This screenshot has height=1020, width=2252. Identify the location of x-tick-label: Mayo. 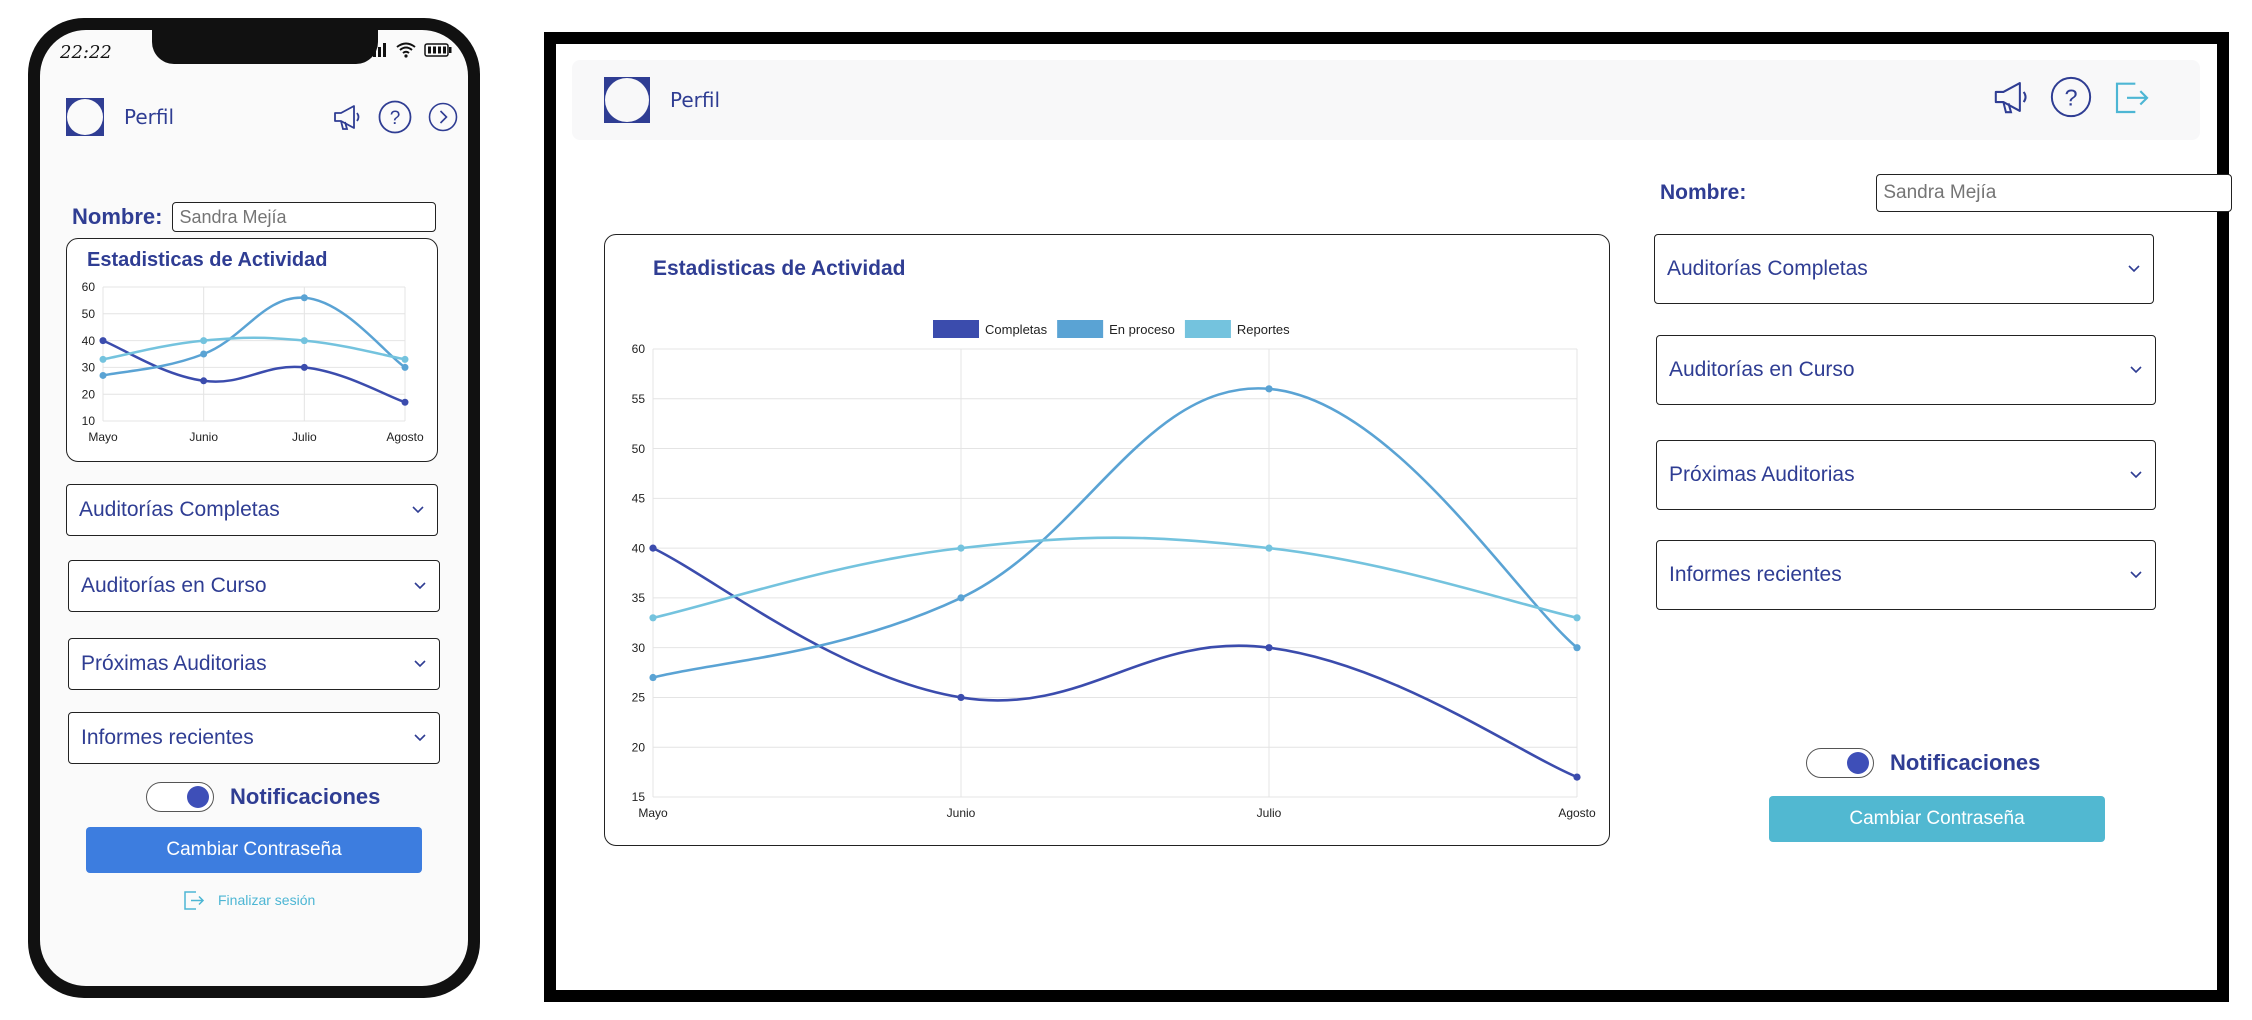
(103, 437).